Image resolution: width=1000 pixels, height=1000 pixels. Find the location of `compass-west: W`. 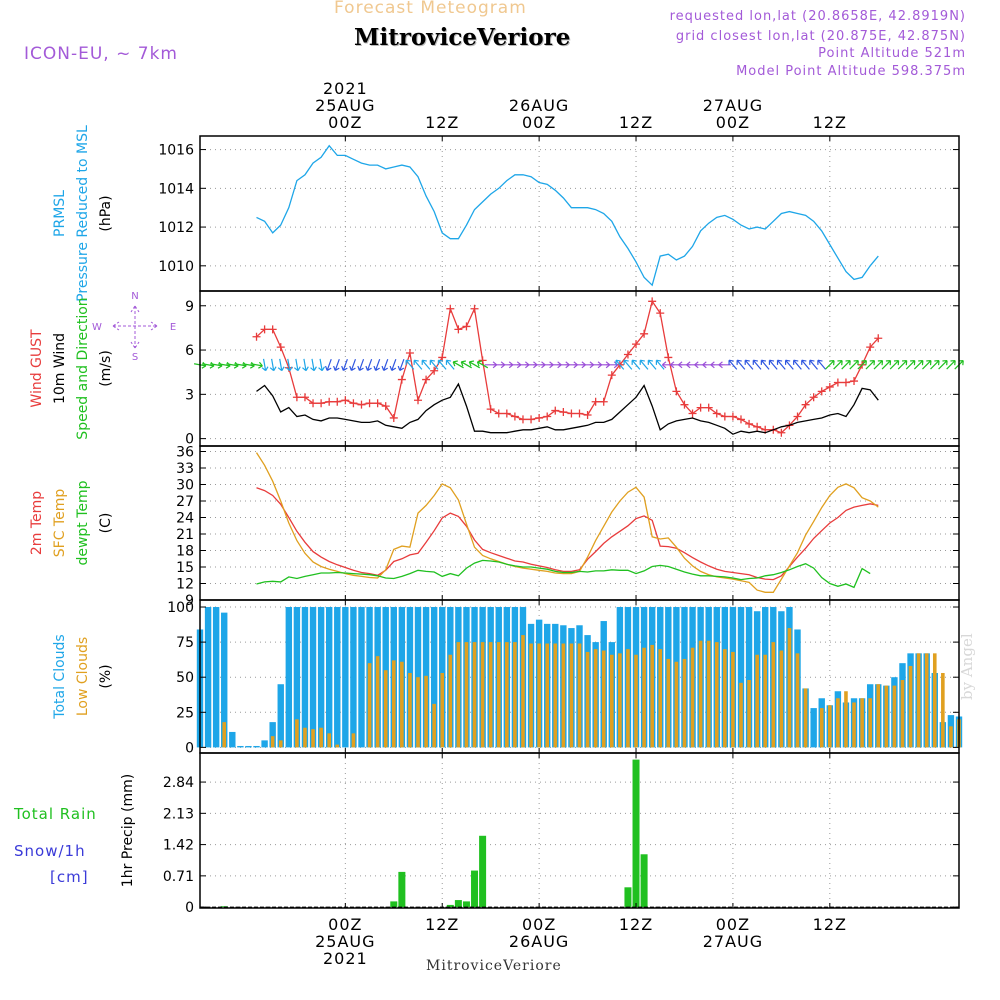

compass-west: W is located at coordinates (97, 327).